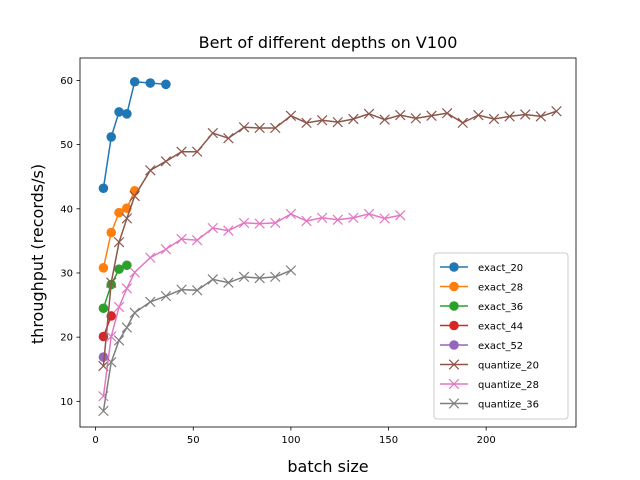  What do you see at coordinates (66, 209) in the screenshot?
I see `y-tick-label: 40` at bounding box center [66, 209].